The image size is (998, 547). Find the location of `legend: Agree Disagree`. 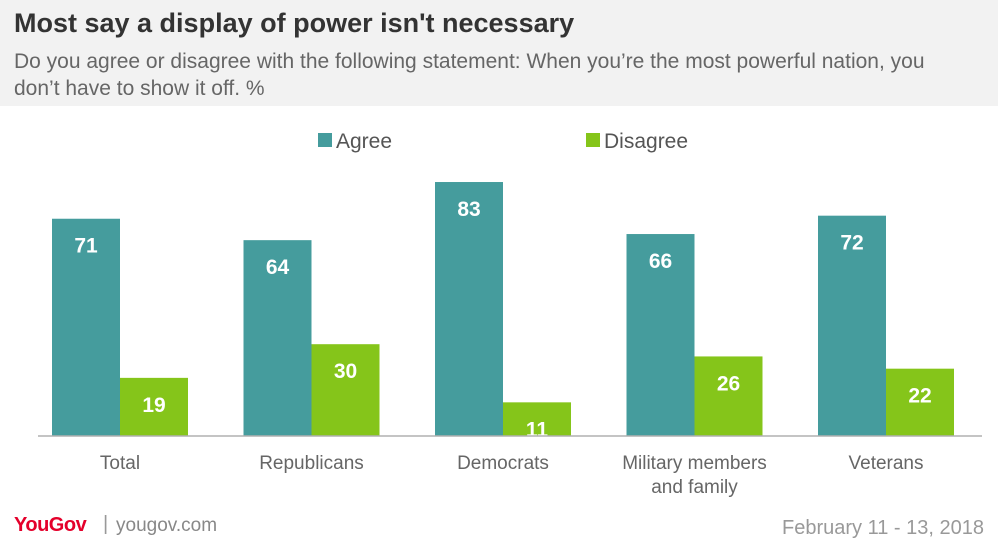

legend: Agree Disagree is located at coordinates (503, 141).